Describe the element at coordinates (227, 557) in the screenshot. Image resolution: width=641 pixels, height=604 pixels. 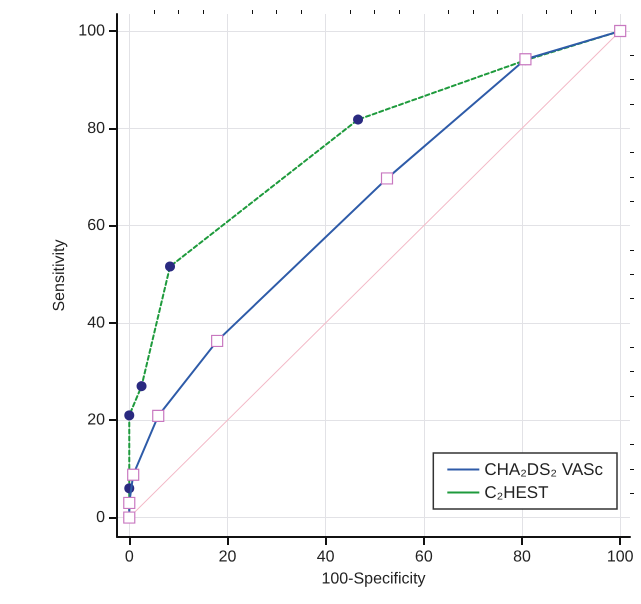
I see `x-tick-label: 20` at that location.